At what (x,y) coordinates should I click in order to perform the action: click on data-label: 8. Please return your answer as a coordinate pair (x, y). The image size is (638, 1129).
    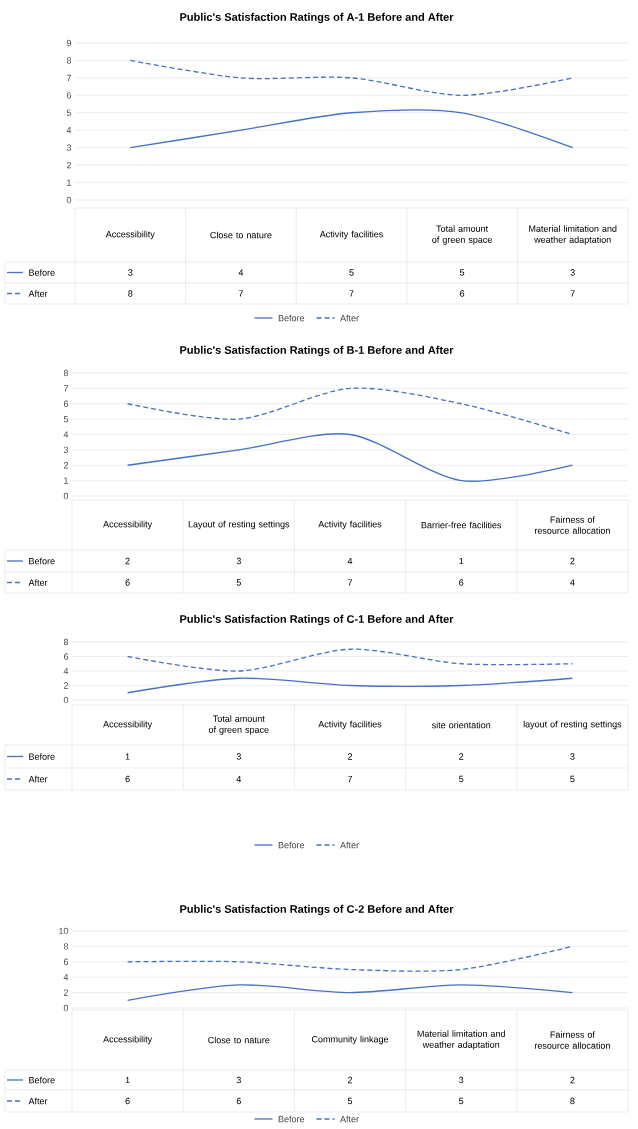
    Looking at the image, I should click on (572, 1101).